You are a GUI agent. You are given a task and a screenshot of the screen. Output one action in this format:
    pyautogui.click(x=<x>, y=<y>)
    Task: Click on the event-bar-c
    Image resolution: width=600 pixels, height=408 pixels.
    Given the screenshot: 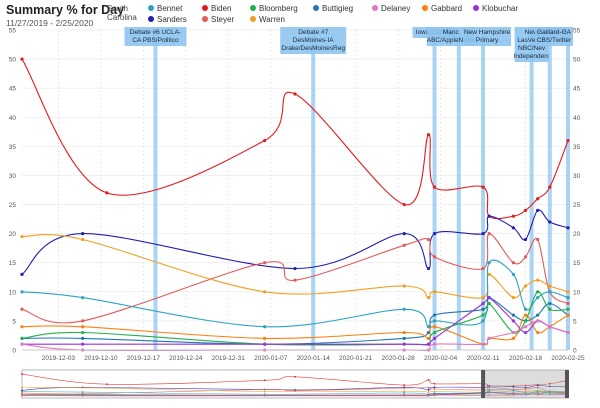 What is the action you would take?
    pyautogui.click(x=531, y=190)
    